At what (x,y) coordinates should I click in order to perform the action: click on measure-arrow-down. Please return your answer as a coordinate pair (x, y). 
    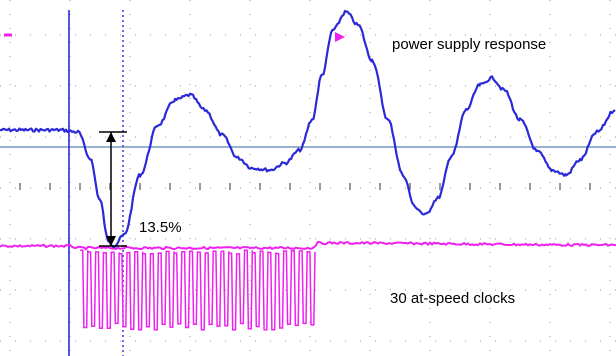
    Looking at the image, I should click on (111, 241).